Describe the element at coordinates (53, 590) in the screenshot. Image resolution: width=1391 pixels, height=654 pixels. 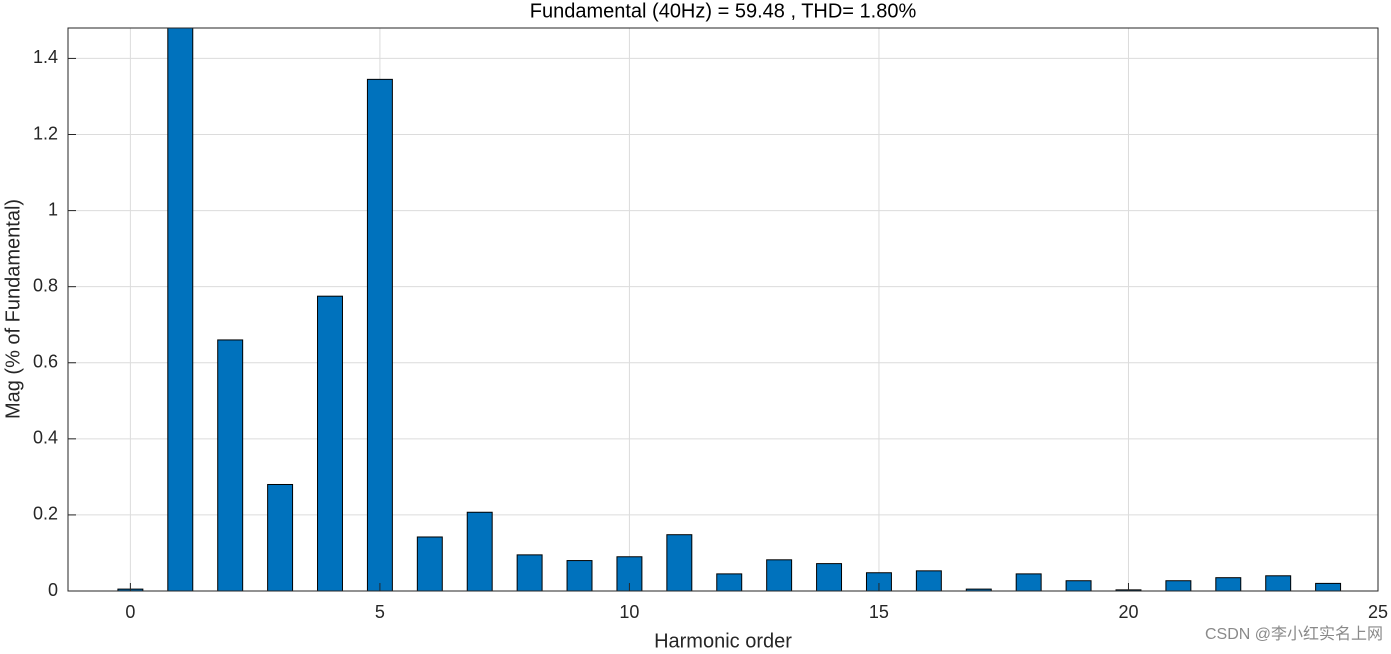
I see `y-tick-label: 0` at that location.